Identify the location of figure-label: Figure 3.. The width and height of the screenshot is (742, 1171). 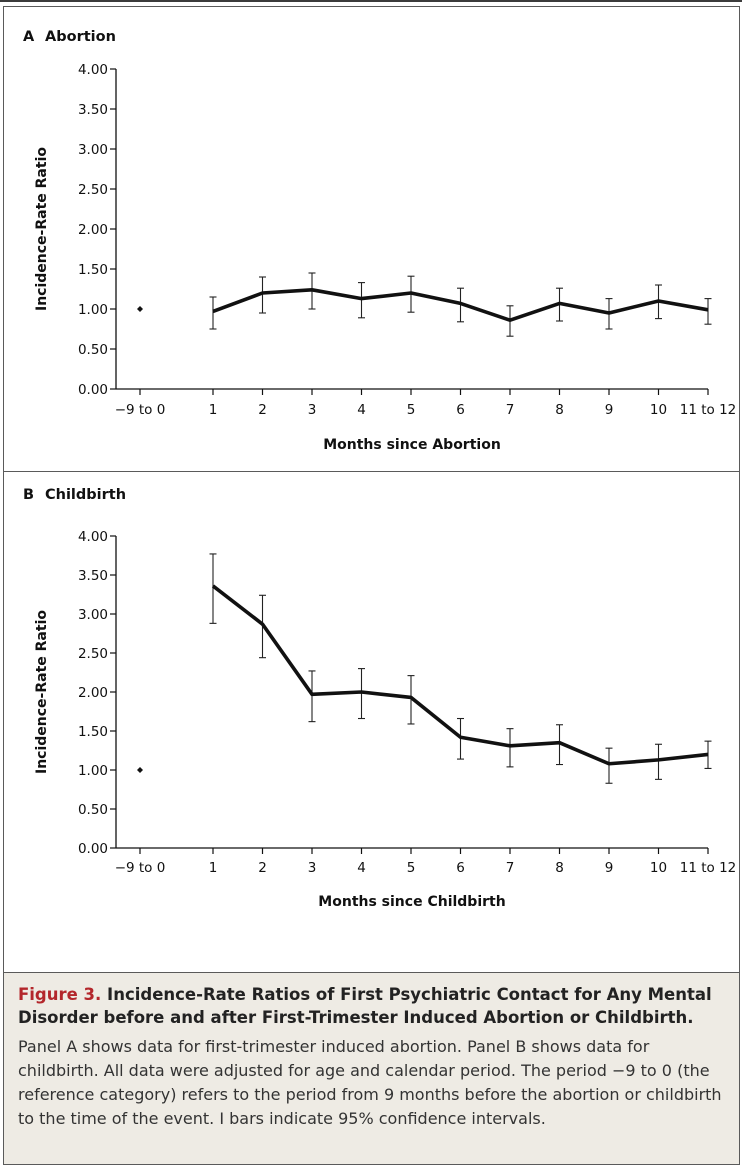
(60, 994).